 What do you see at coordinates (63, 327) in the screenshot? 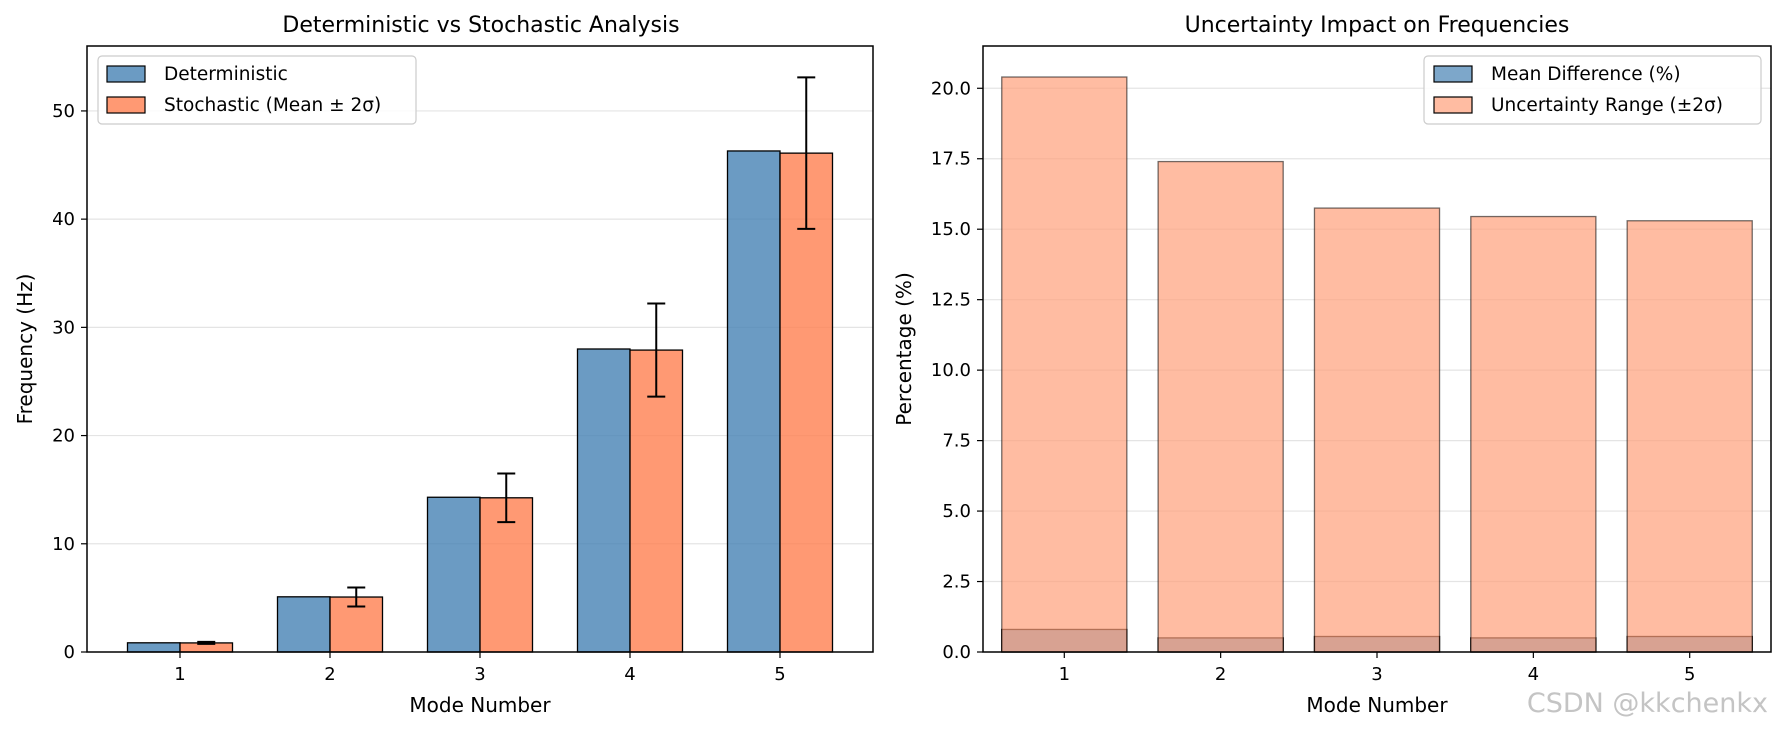
I see `y-tick-label: 30` at bounding box center [63, 327].